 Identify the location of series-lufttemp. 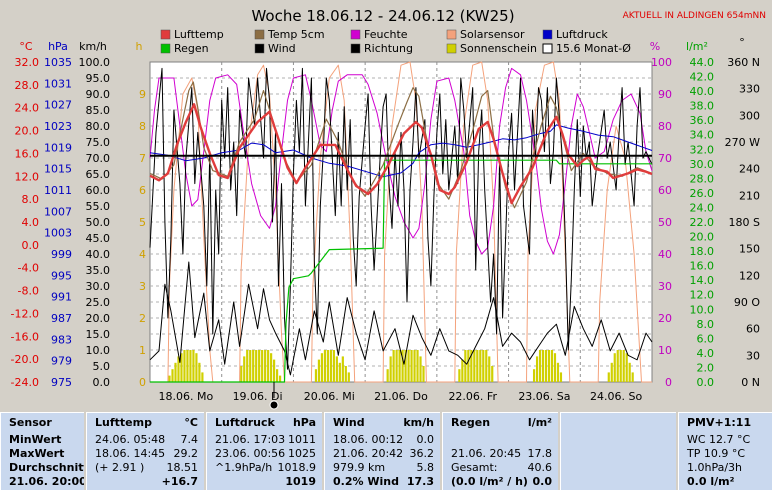
(401, 154).